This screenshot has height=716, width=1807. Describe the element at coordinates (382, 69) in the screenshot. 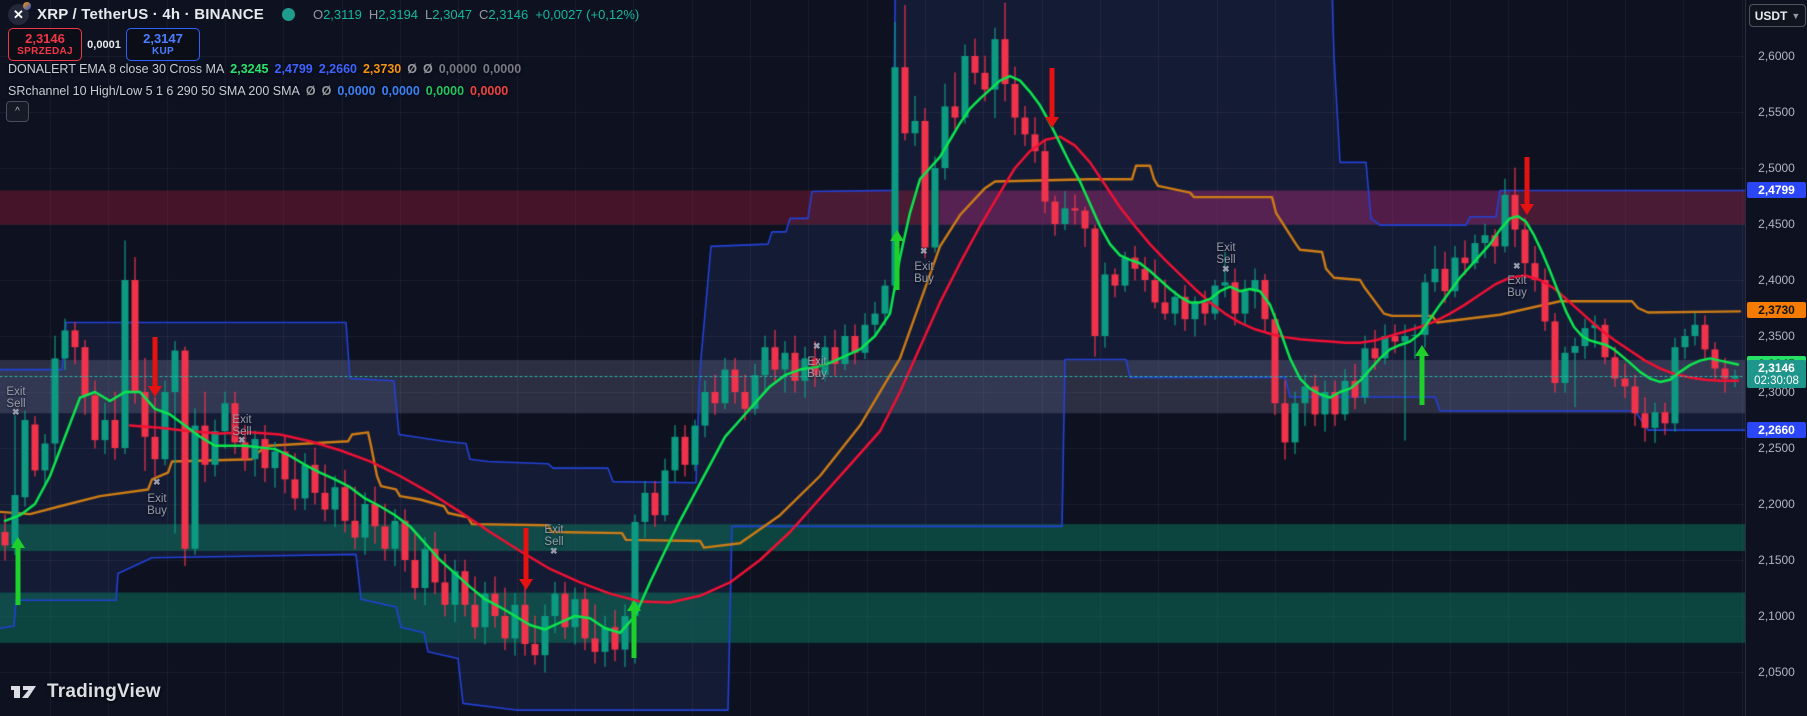

I see `indicator-value: 2,3730` at that location.